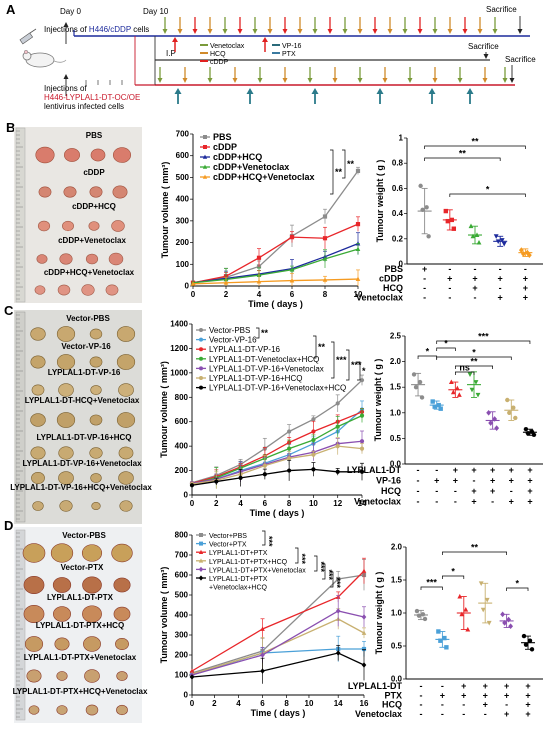 Image resolution: width=553 pixels, height=729 pixels. What do you see at coordinates (377, 502) in the screenshot?
I see `table-label-3: Venetoclax` at bounding box center [377, 502].